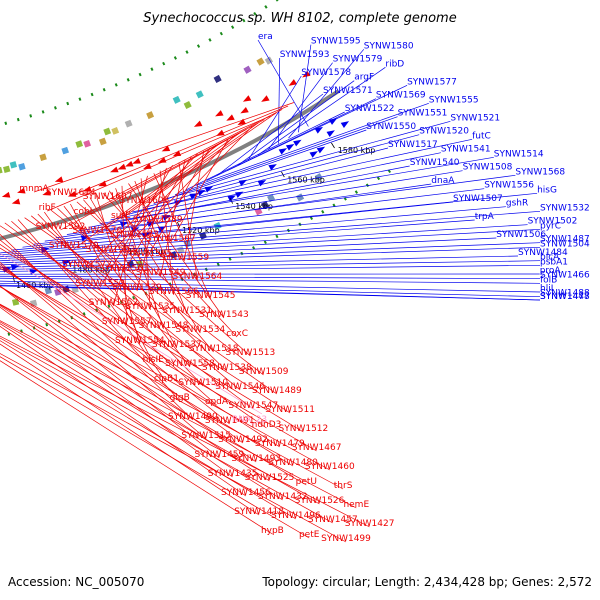 The image size is (600, 600). What do you see at coordinates (432, 82) in the screenshot?
I see `gene-label: SYNW1577` at bounding box center [432, 82].